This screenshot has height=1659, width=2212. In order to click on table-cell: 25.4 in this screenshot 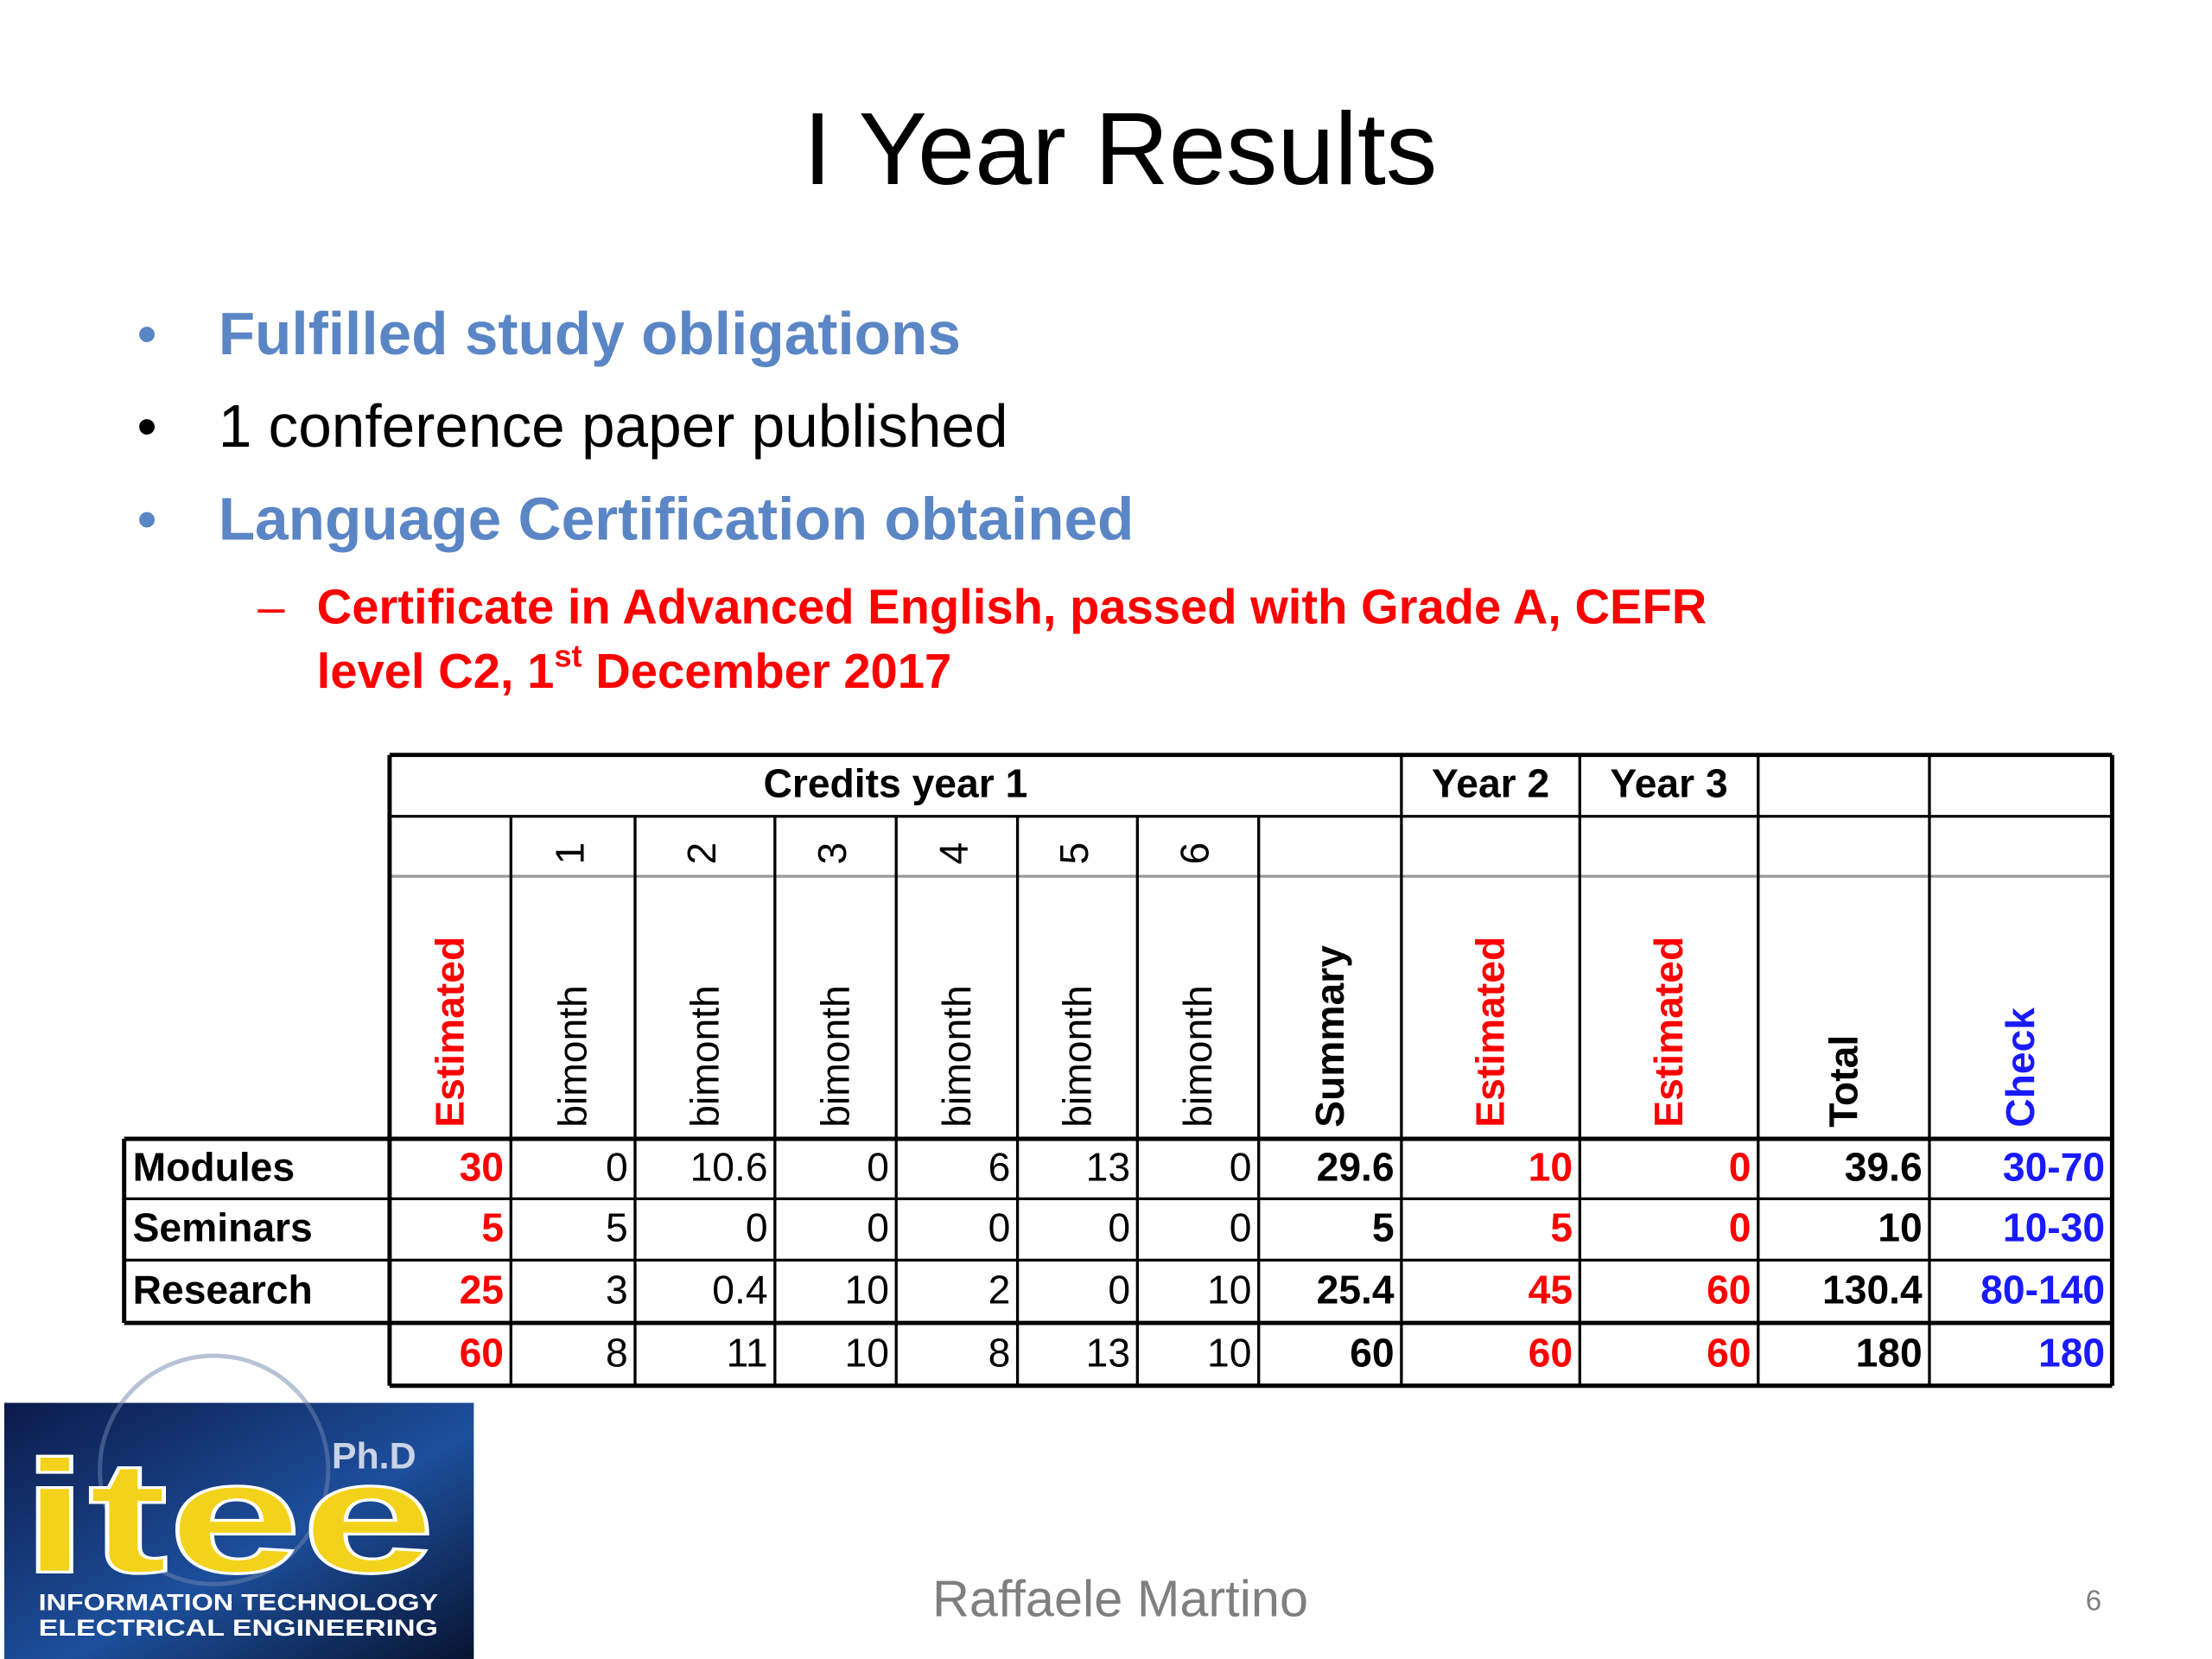, I will do `click(1356, 1290)`.